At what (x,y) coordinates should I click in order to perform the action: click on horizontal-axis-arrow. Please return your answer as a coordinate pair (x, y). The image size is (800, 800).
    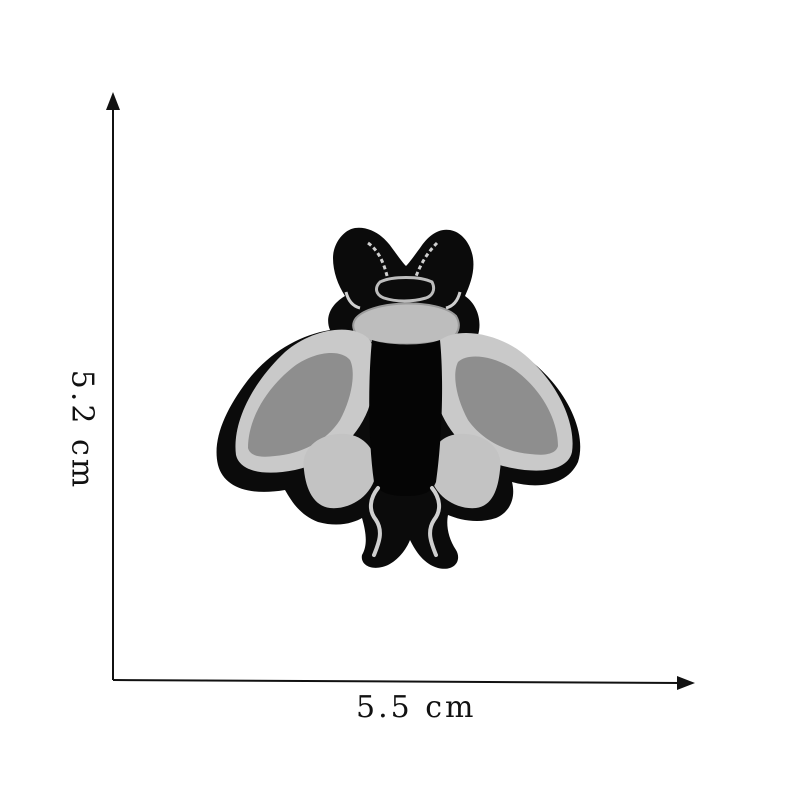
    Looking at the image, I should click on (686, 683).